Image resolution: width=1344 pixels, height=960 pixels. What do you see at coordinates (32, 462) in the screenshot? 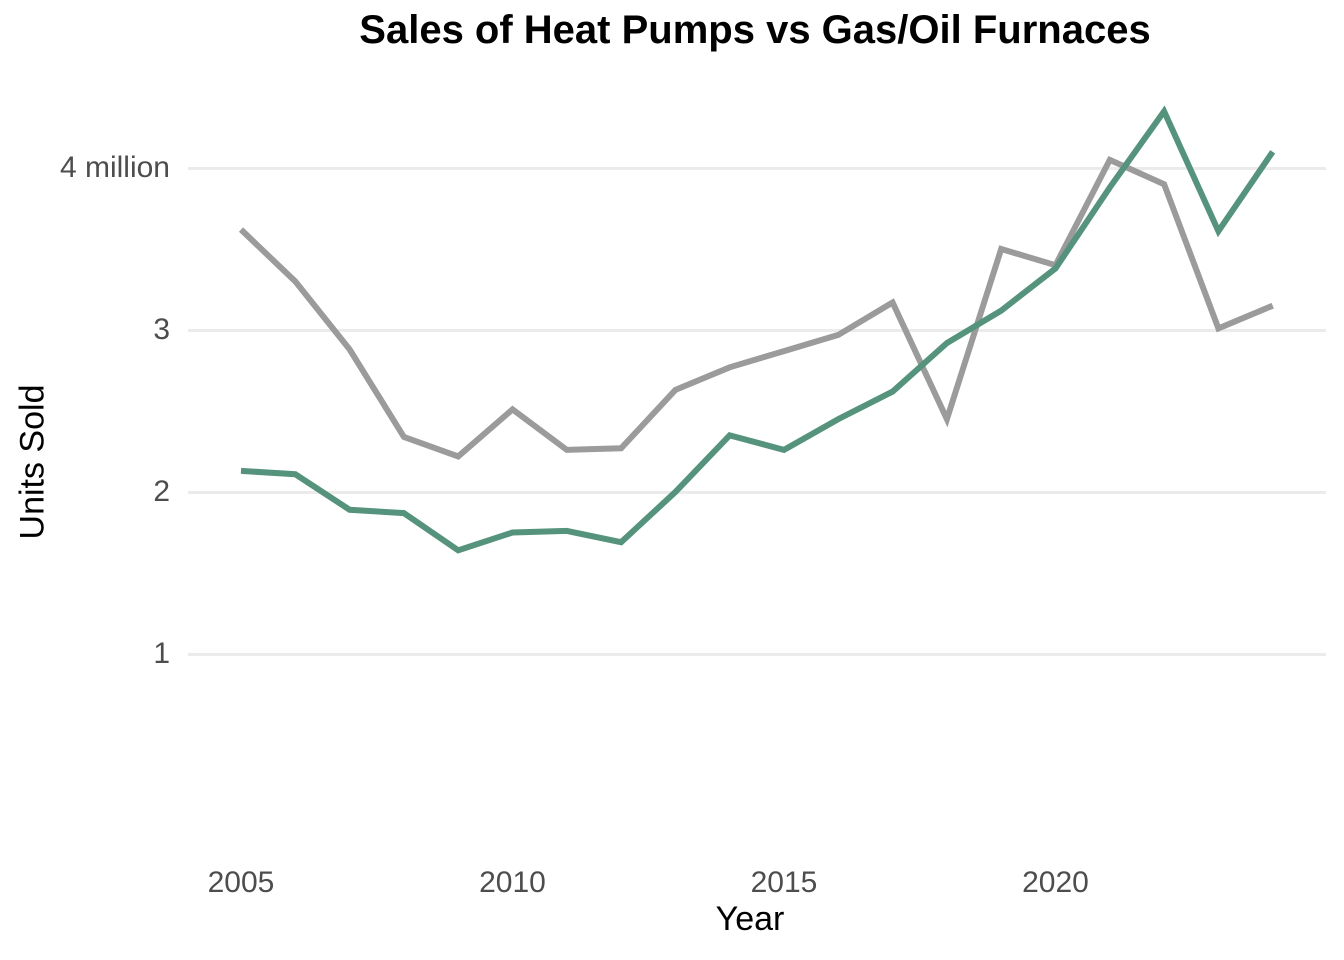
I see `y-axis-title: Units Sold` at bounding box center [32, 462].